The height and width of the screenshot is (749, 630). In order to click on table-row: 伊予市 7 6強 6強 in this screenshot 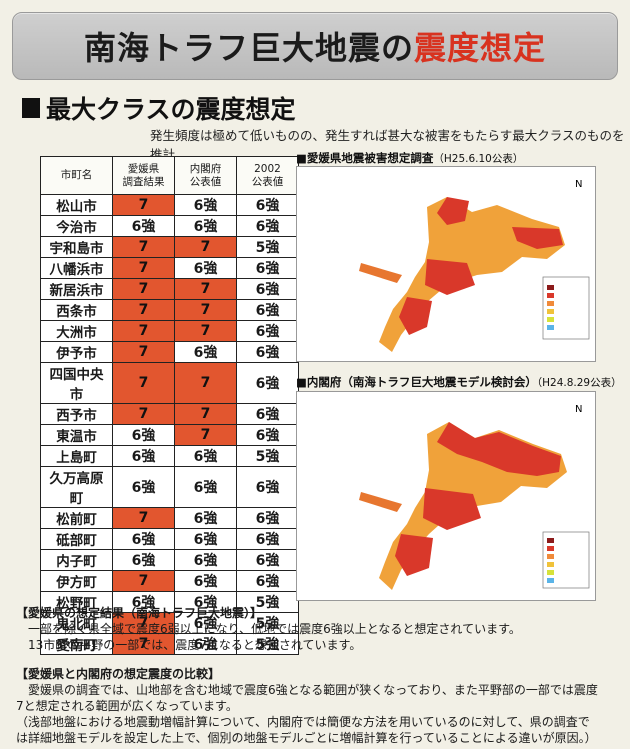, I will do `click(169, 352)`.